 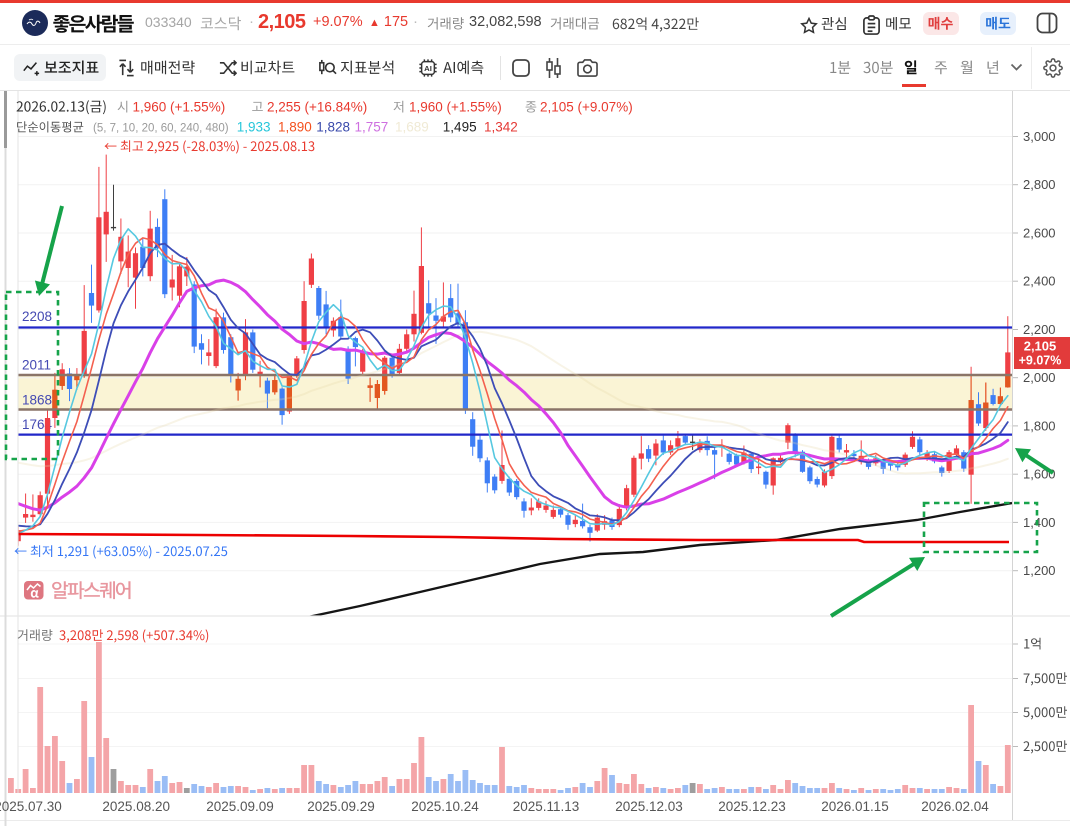 I want to click on svg-text: 1,828, so click(x=333, y=127).